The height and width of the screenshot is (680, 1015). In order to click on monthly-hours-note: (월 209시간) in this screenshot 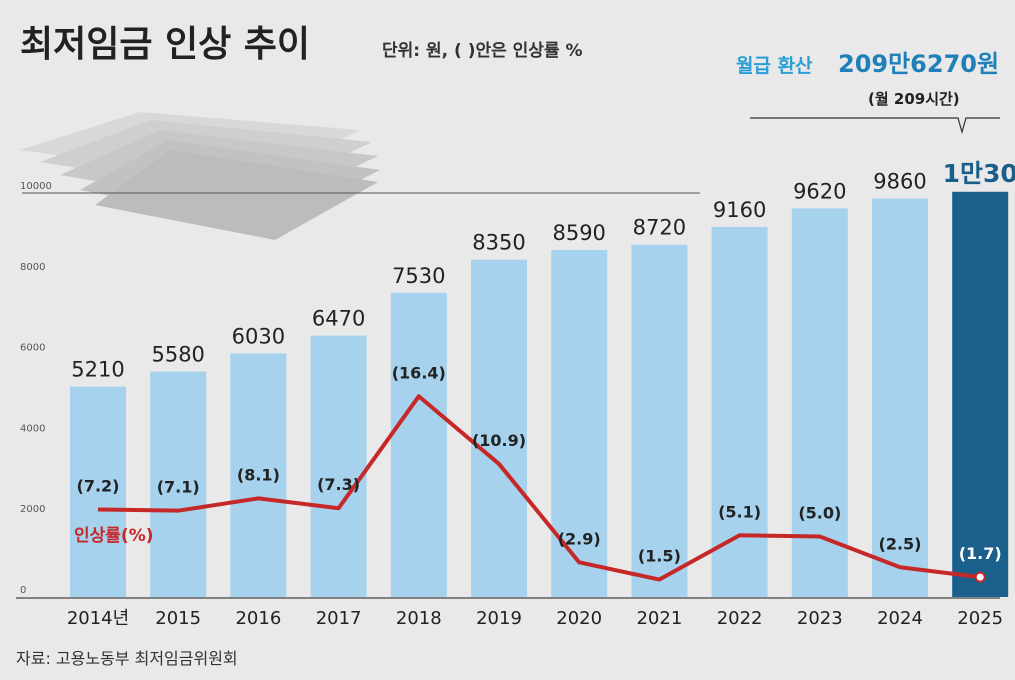, I will do `click(914, 99)`.